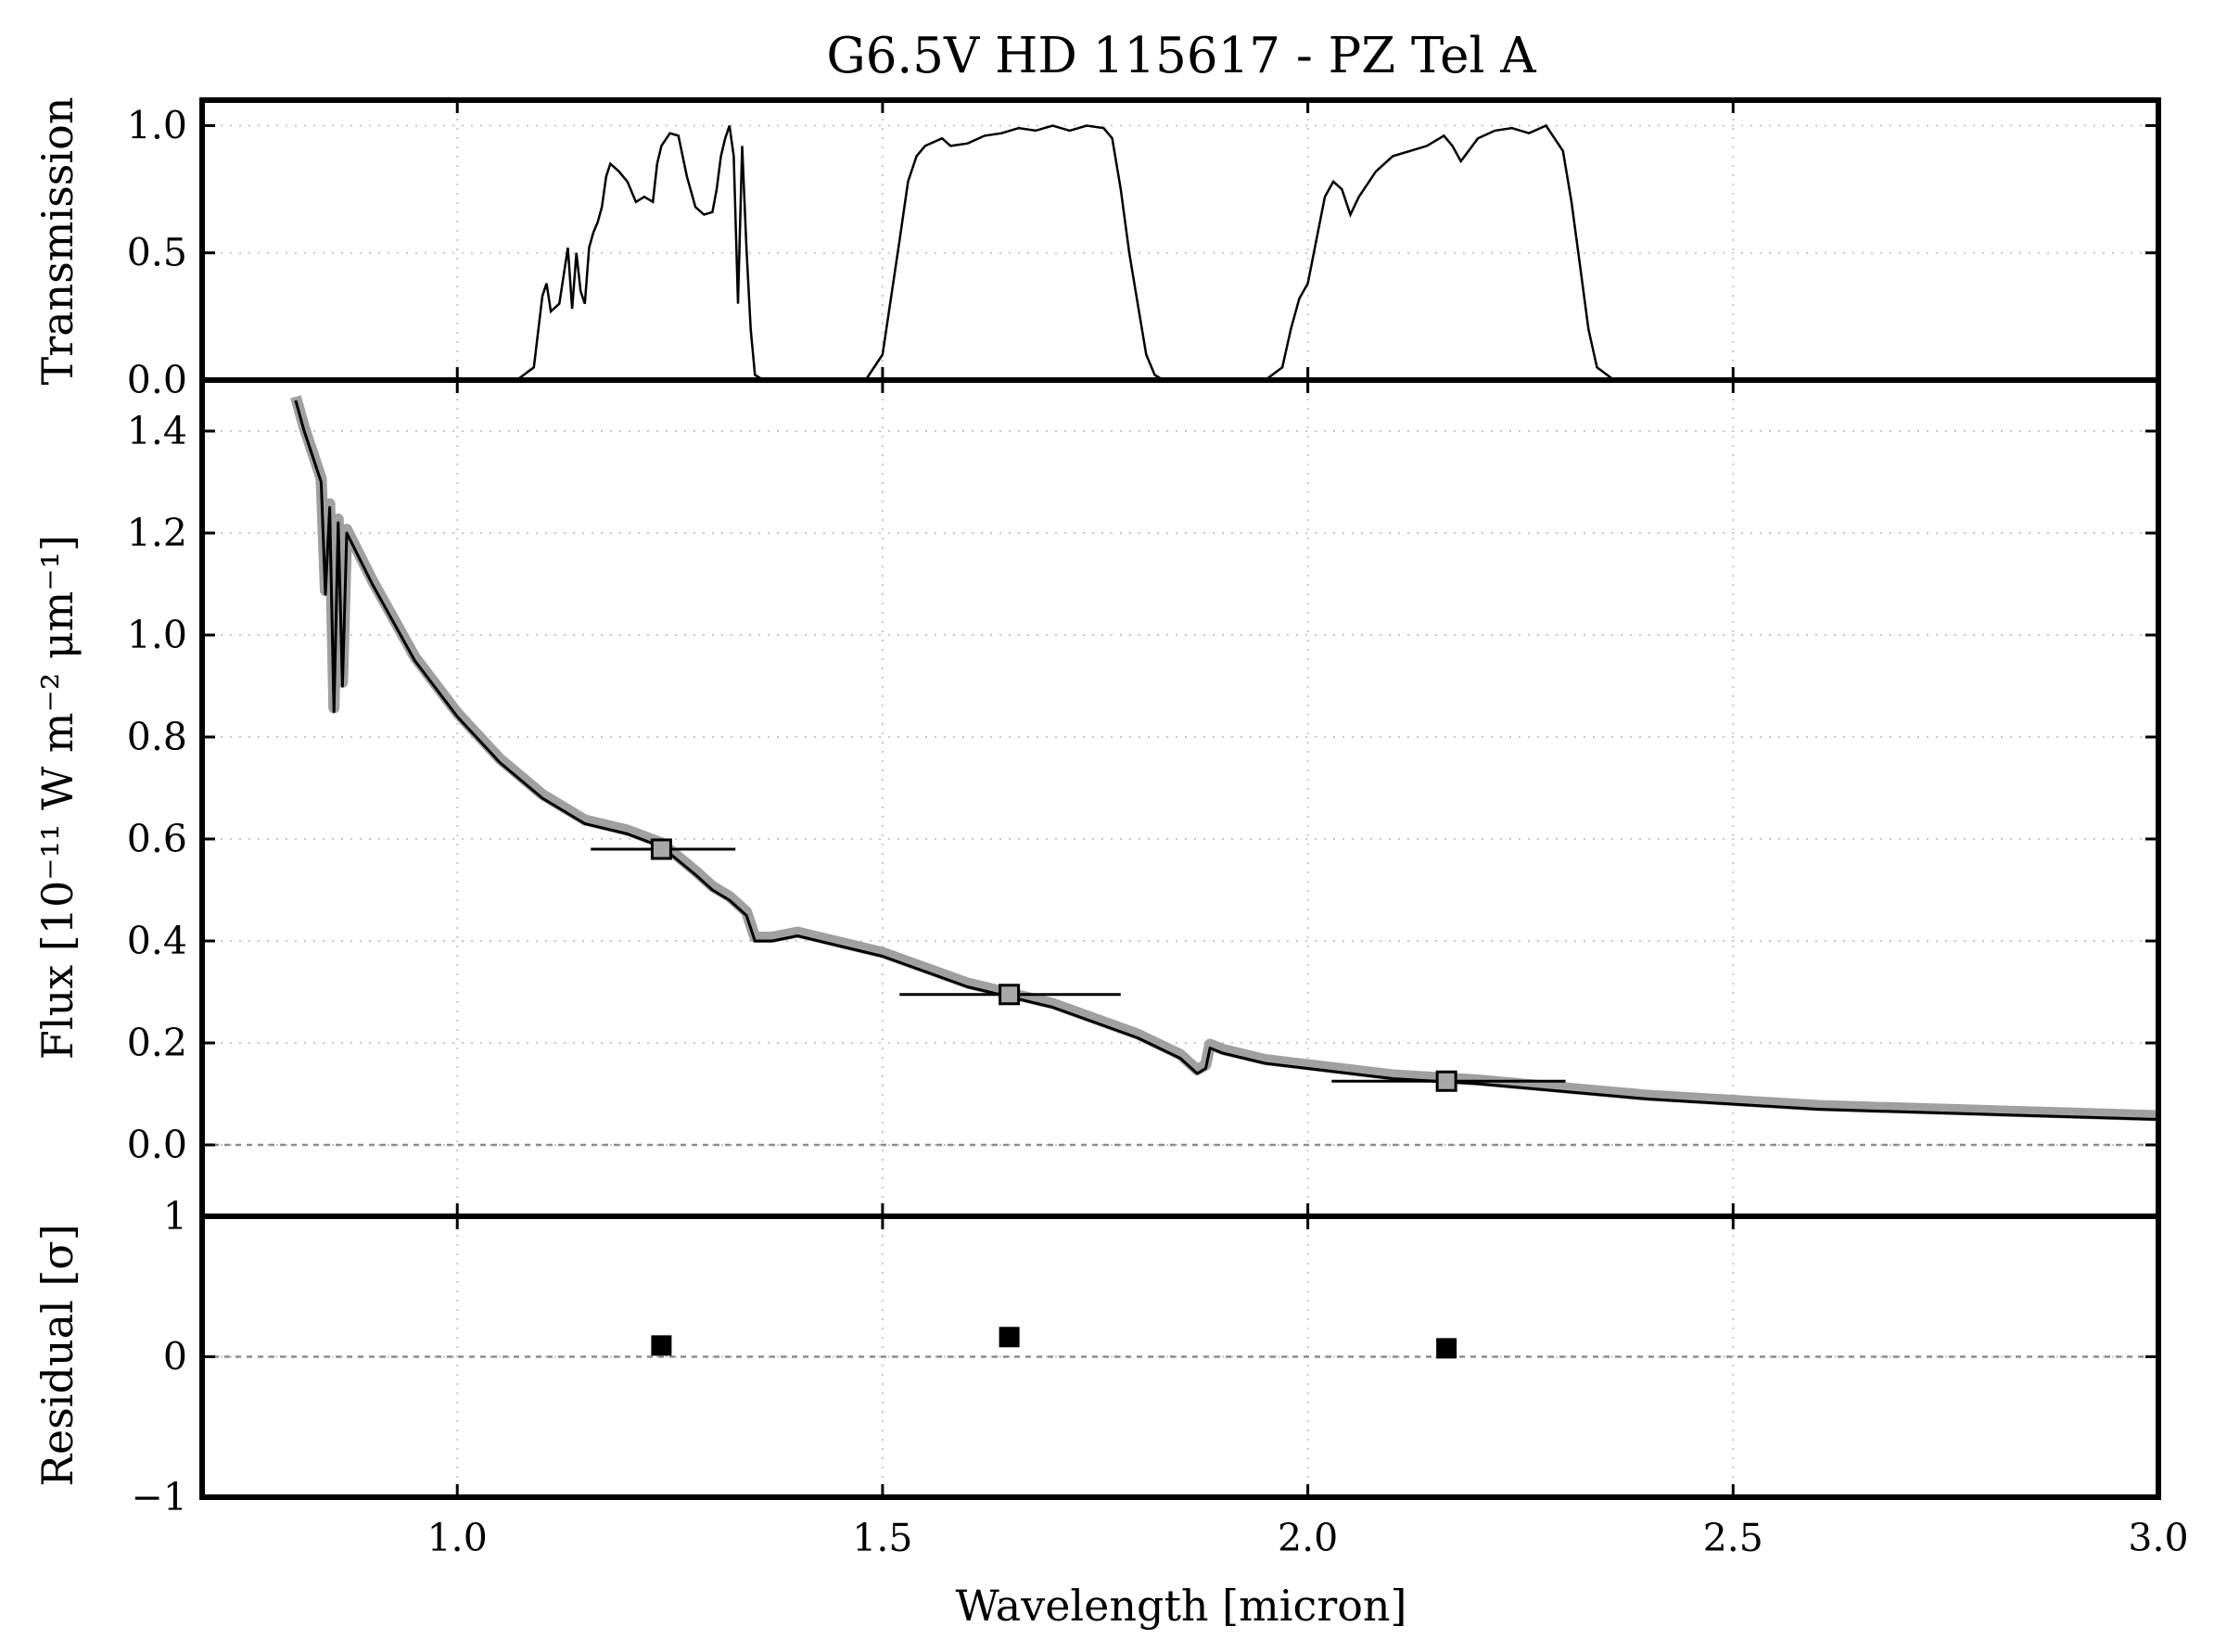  Describe the element at coordinates (157, 125) in the screenshot. I see `trans-y-tick-label: 1.0` at that location.